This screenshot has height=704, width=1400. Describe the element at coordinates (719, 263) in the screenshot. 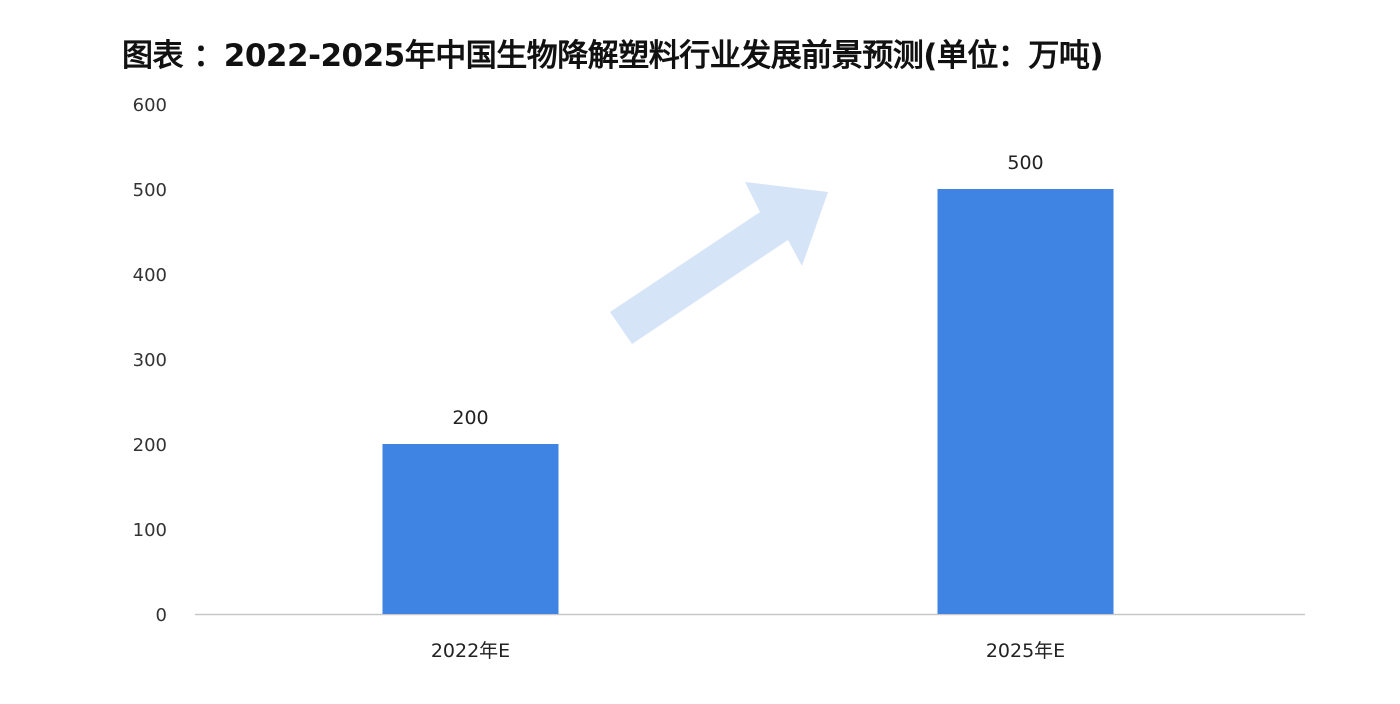

I see `upward-trend-arrow-icon` at that location.